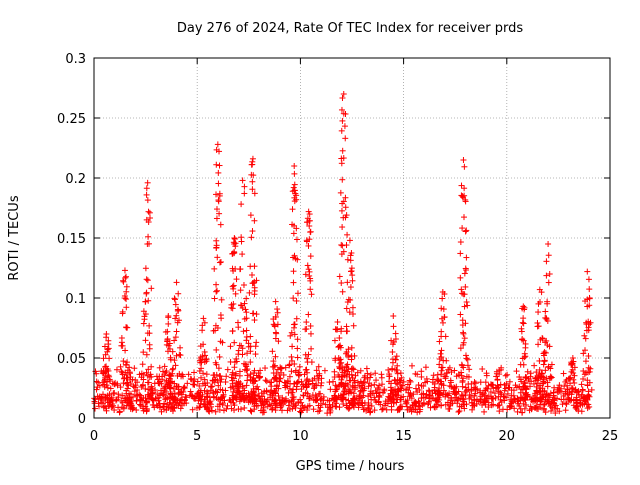  Describe the element at coordinates (507, 436) in the screenshot. I see `x-tick-label: 20` at that location.